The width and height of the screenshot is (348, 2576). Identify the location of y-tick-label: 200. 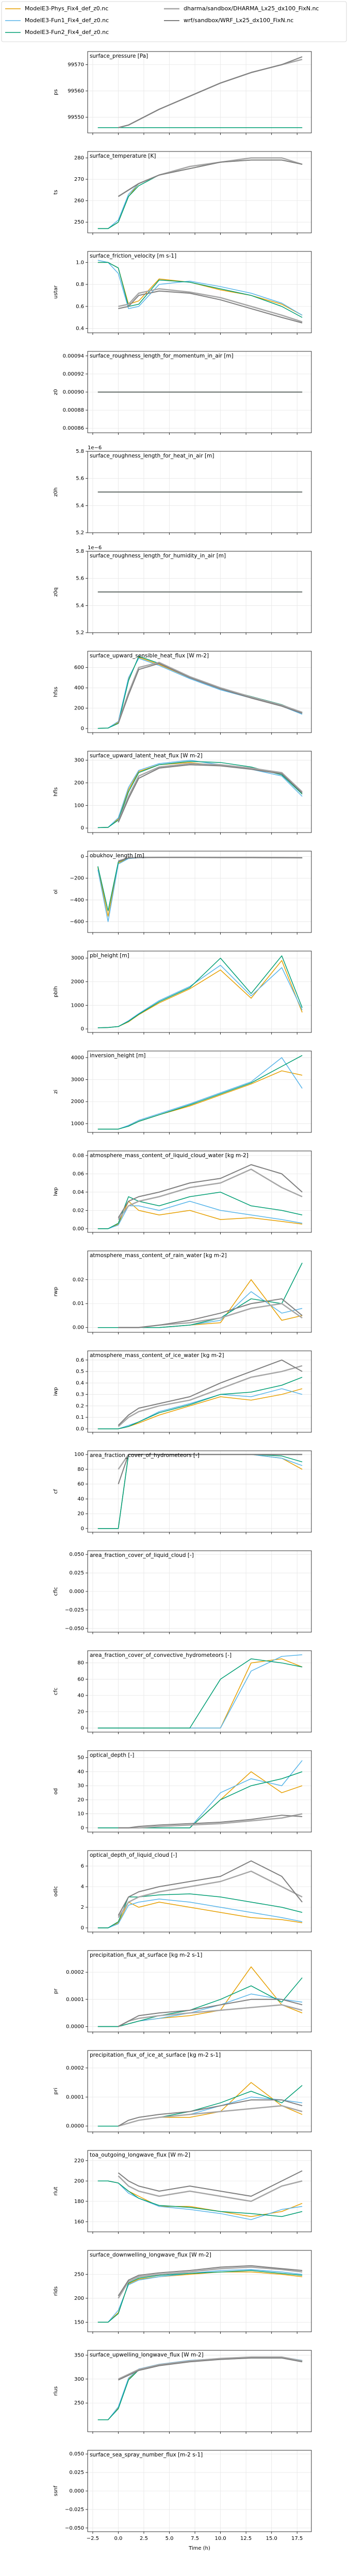
(79, 2298).